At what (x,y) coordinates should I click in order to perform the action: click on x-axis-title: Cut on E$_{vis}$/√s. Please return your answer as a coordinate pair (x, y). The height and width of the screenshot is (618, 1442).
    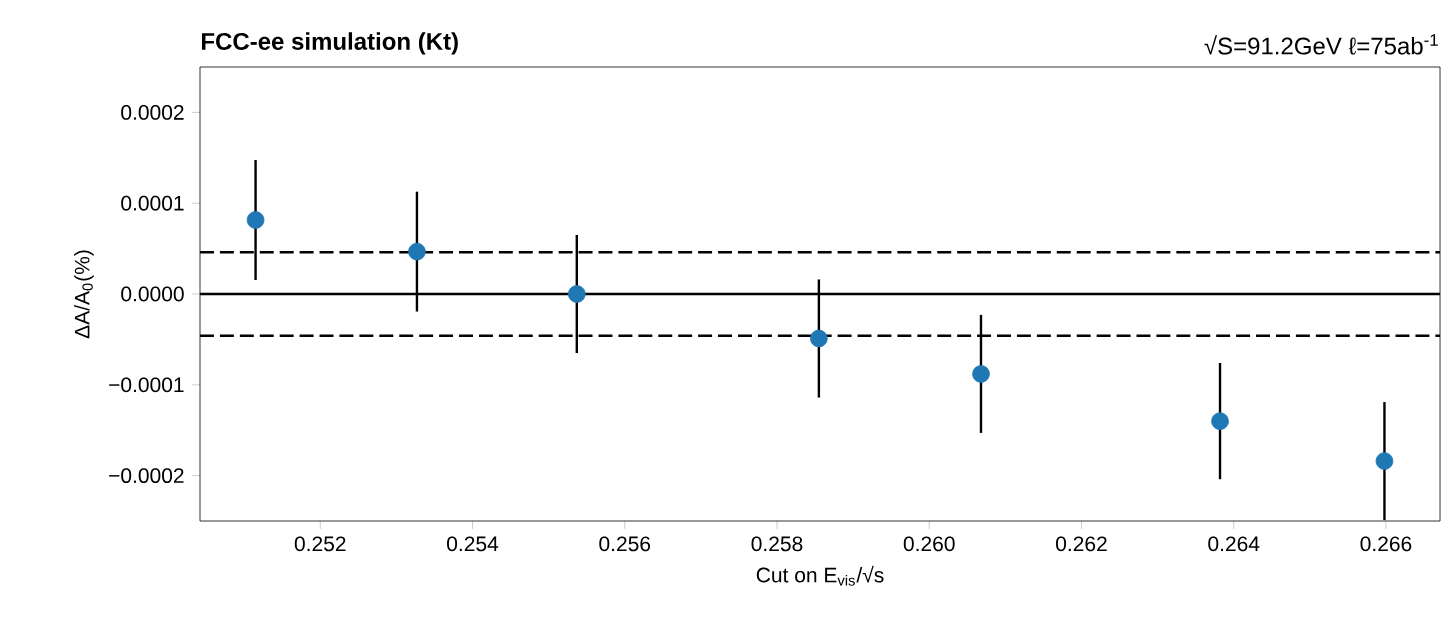
    Looking at the image, I should click on (820, 575).